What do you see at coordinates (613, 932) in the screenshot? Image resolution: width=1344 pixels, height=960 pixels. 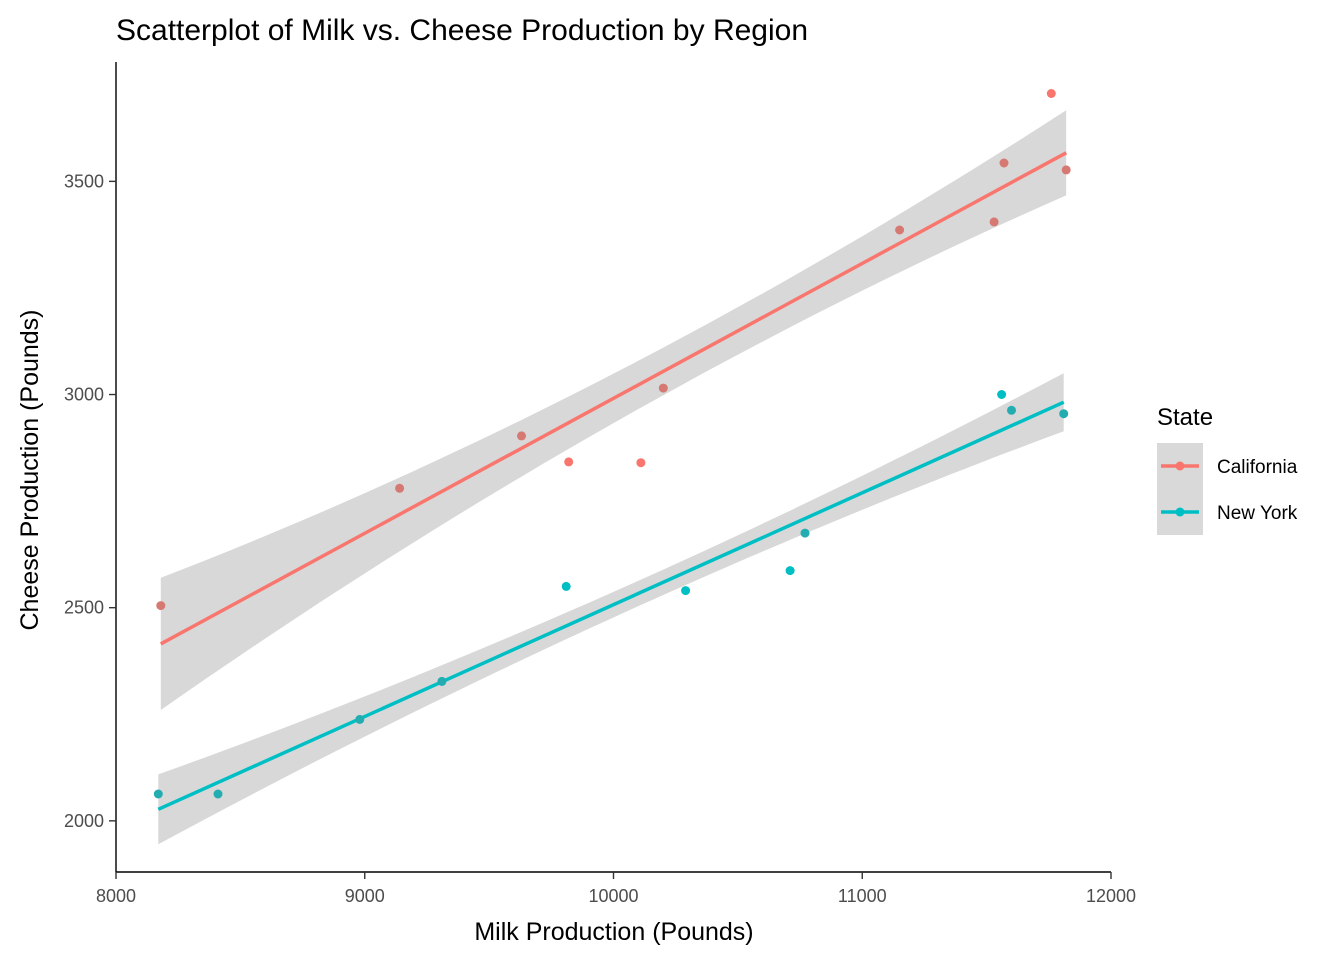 I see `x-axis-title: Milk Production (Pounds)` at bounding box center [613, 932].